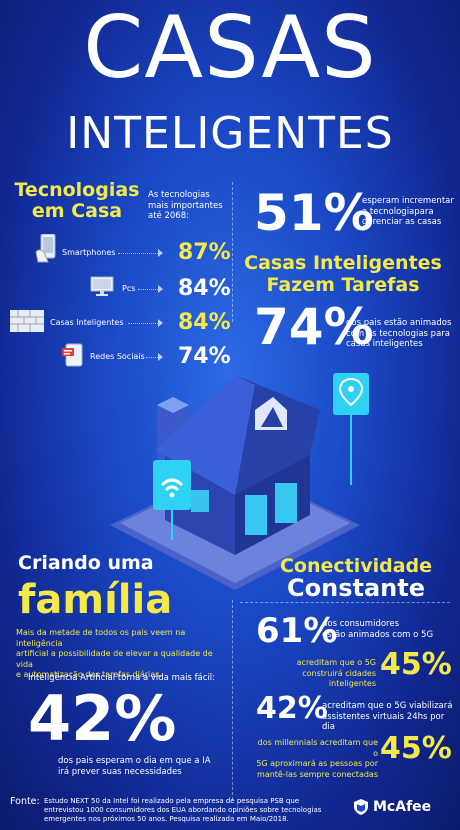 The width and height of the screenshot is (460, 830). What do you see at coordinates (408, 201) in the screenshot?
I see `stat-line: esperam incrementar` at bounding box center [408, 201].